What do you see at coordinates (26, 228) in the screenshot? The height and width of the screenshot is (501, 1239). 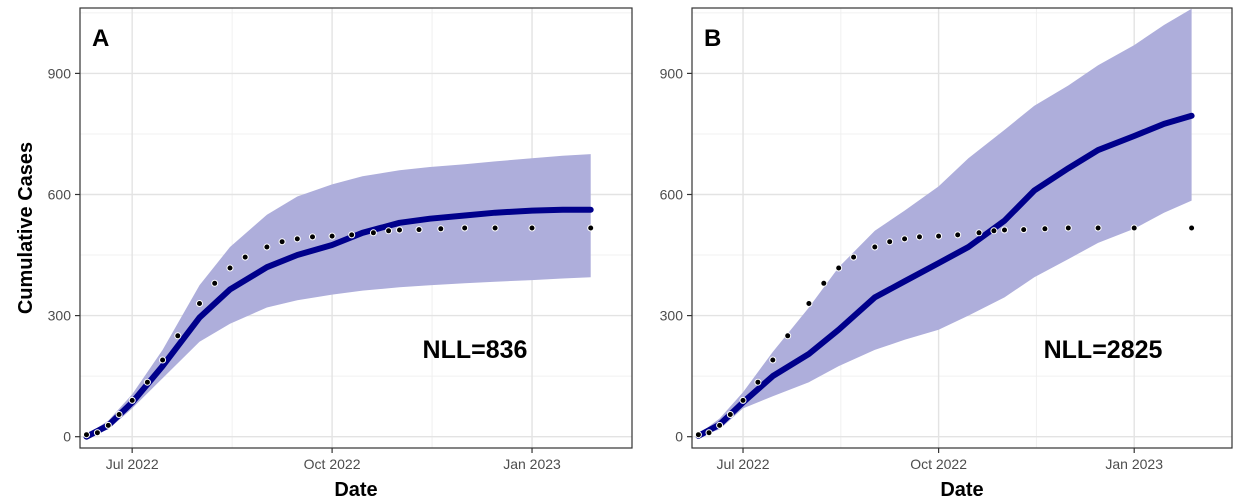 I see `y-axis-title: Cumulative Cases` at bounding box center [26, 228].